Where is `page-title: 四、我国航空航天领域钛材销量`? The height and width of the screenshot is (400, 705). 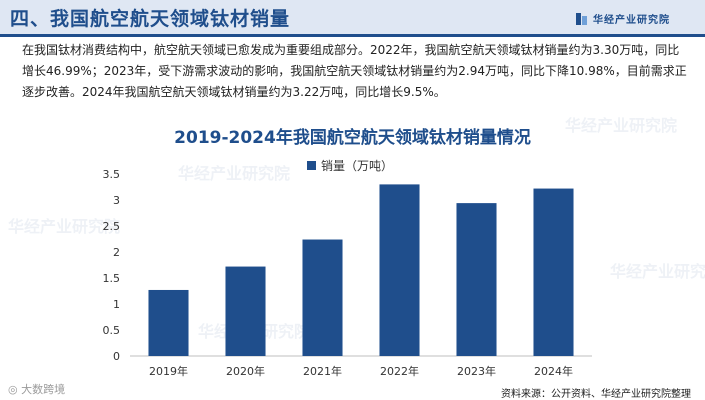 page-title: 四、我国航空航天领域钛材销量 is located at coordinates (150, 19).